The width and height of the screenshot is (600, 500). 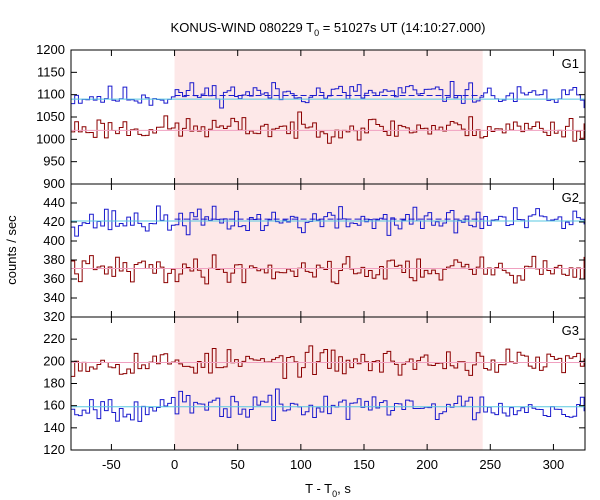 I want to click on panel-label: G3, so click(x=570, y=330).